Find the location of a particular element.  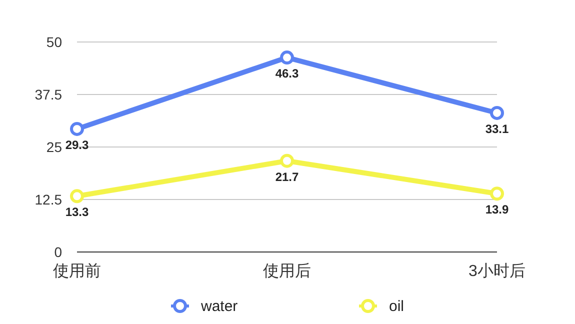

data-label: 13.3 is located at coordinates (77, 212).